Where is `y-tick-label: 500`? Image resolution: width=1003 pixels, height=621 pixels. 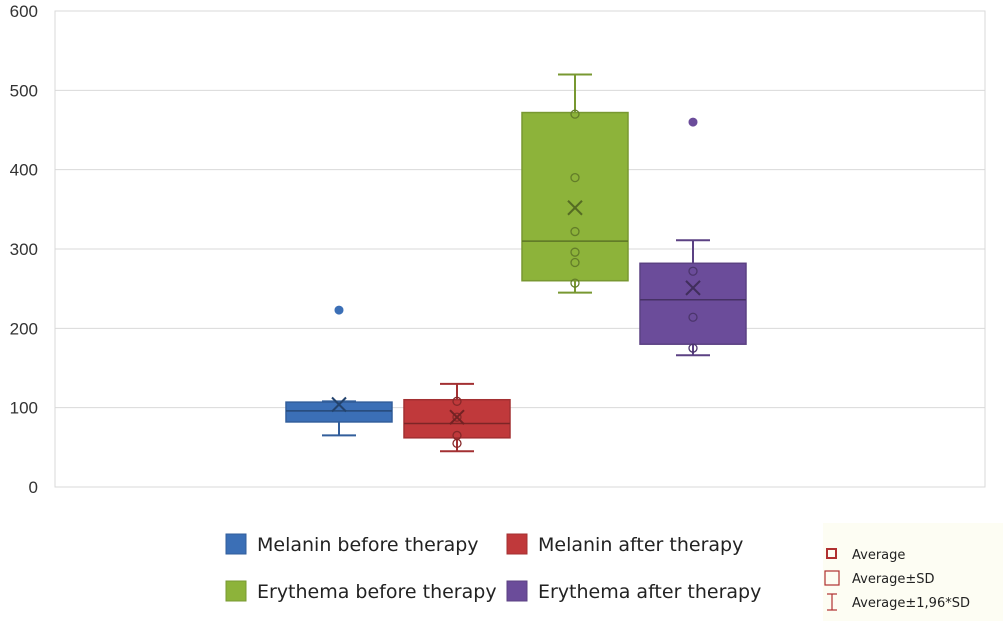 y-tick-label: 500 is located at coordinates (24, 90).